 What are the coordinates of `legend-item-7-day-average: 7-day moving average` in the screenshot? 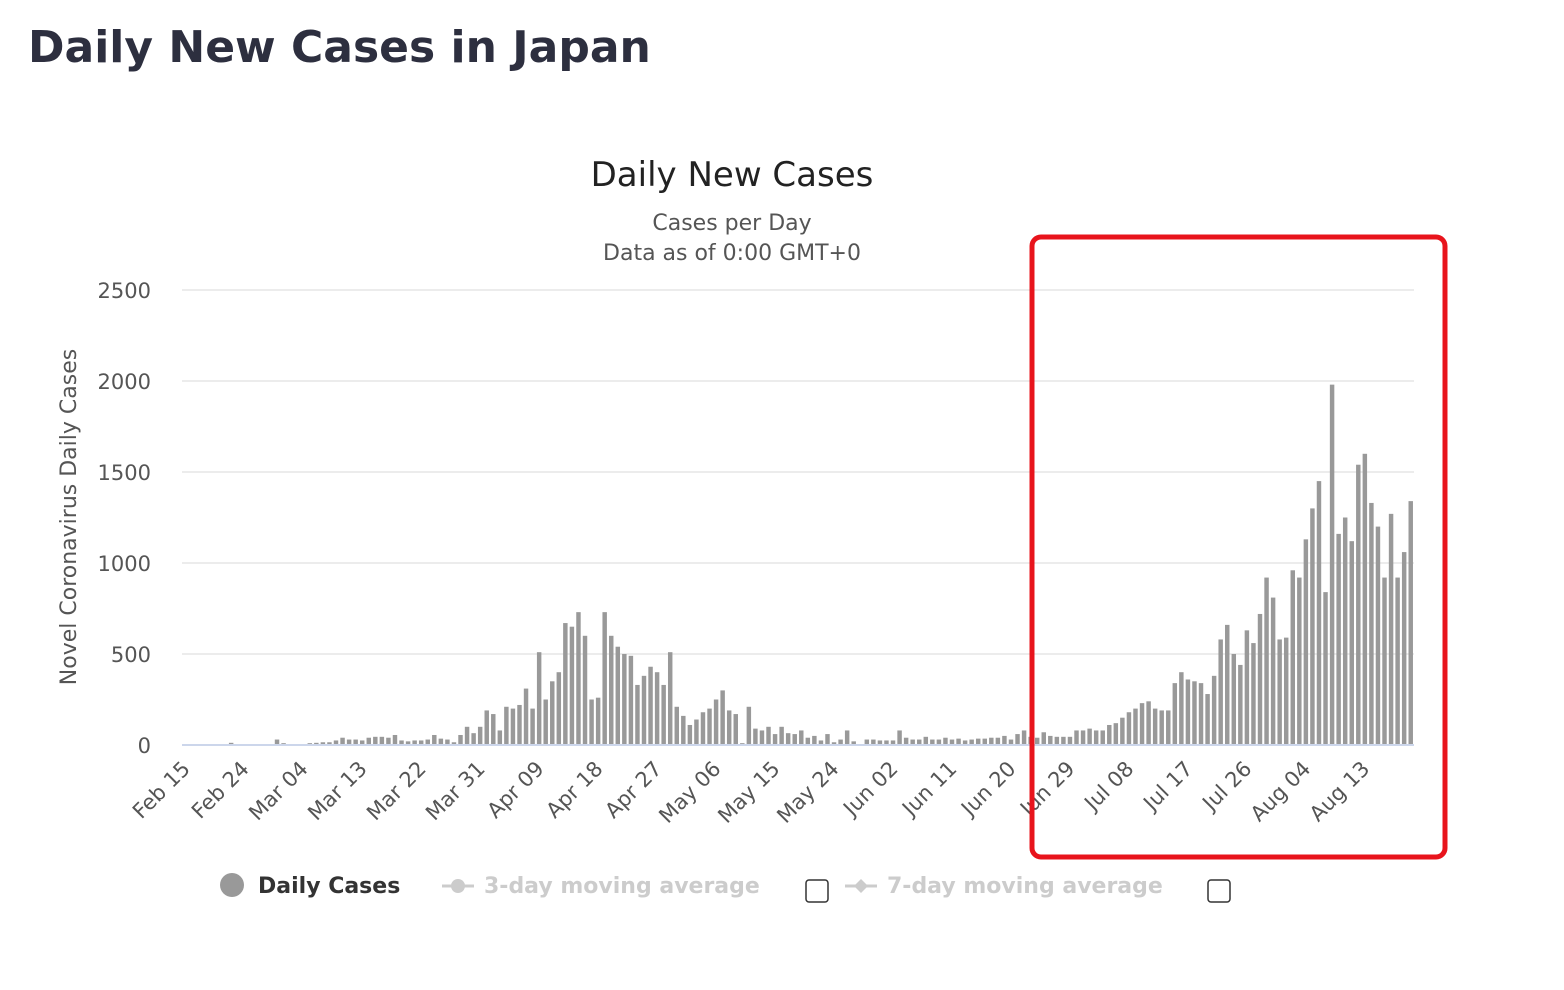 It's located at (1004, 886).